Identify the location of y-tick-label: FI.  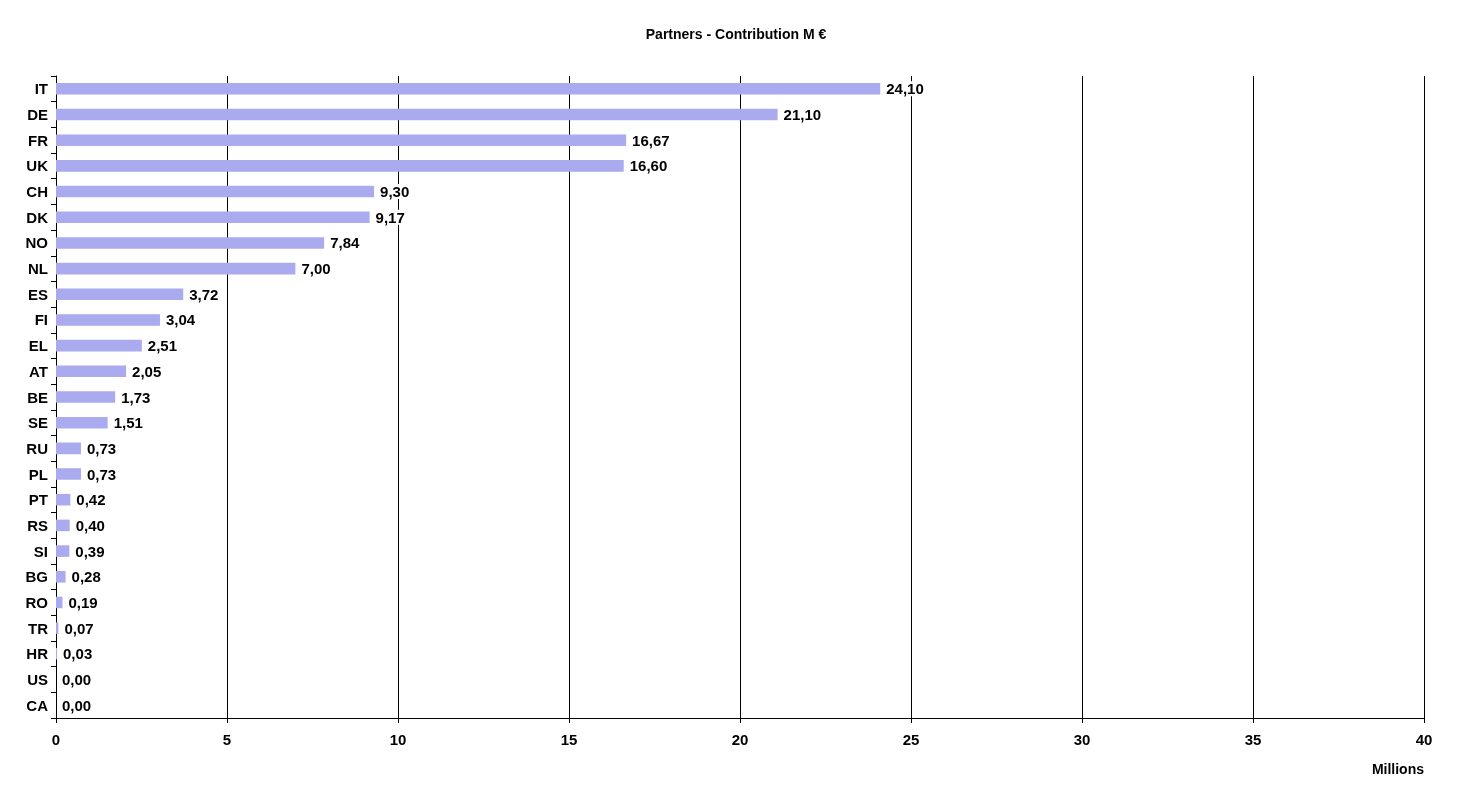
(41, 320).